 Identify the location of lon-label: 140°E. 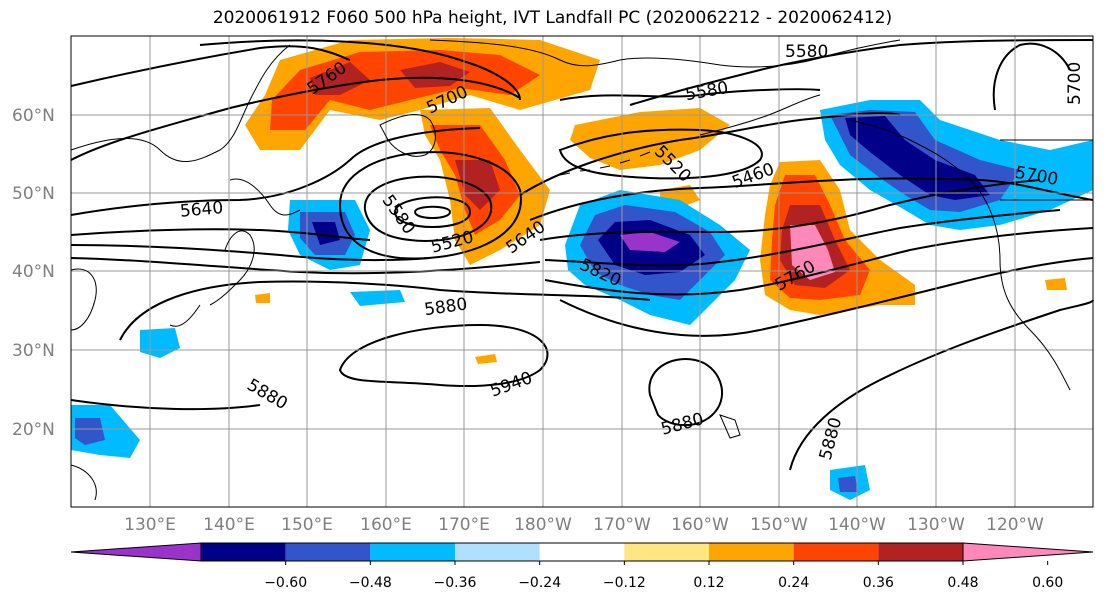
(229, 525).